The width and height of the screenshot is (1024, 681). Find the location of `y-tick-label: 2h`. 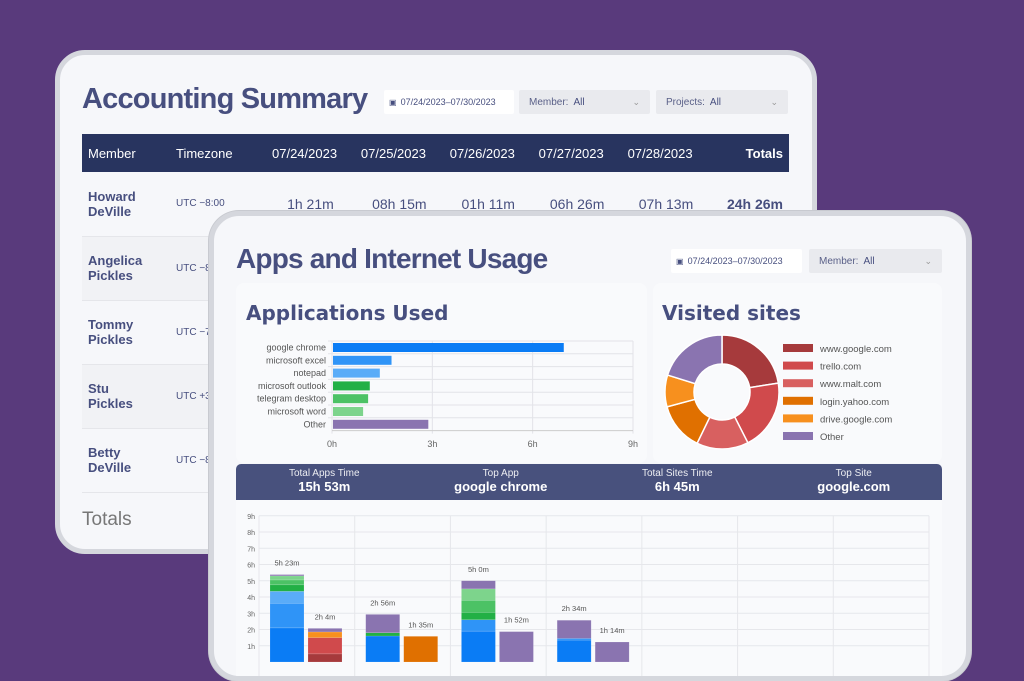

y-tick-label: 2h is located at coordinates (251, 631).